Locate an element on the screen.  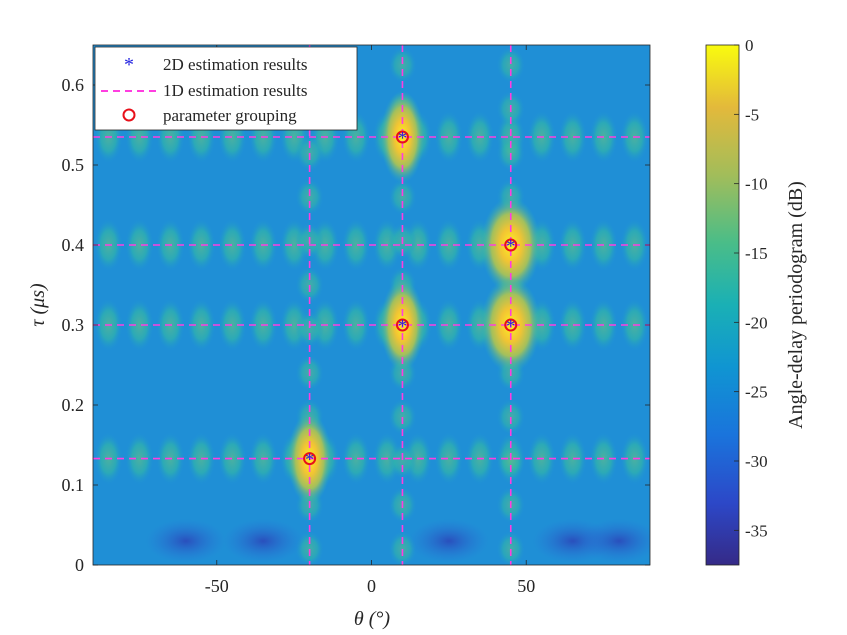
x-axis-label: θ (°) is located at coordinates (372, 619).